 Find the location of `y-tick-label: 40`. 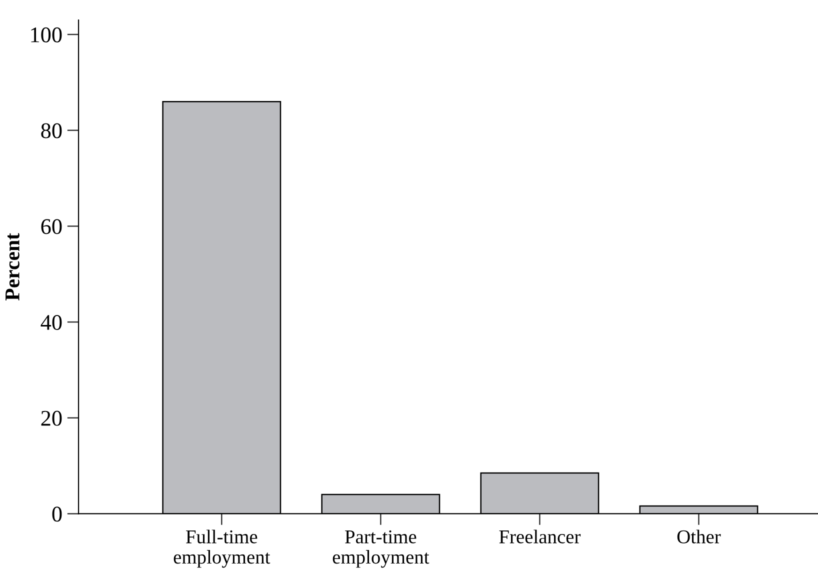

y-tick-label: 40 is located at coordinates (51, 322).